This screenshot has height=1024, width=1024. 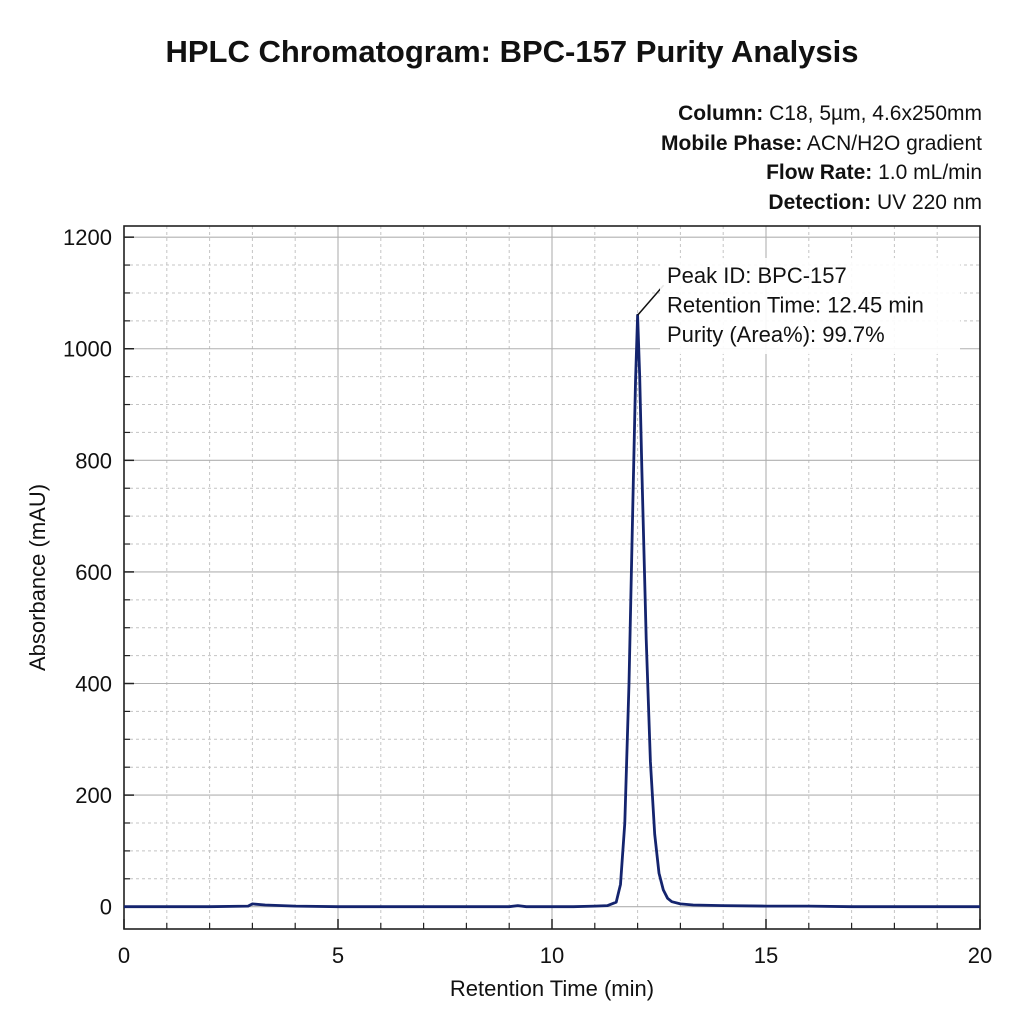 I want to click on y-tick-label: 600, so click(x=93, y=572).